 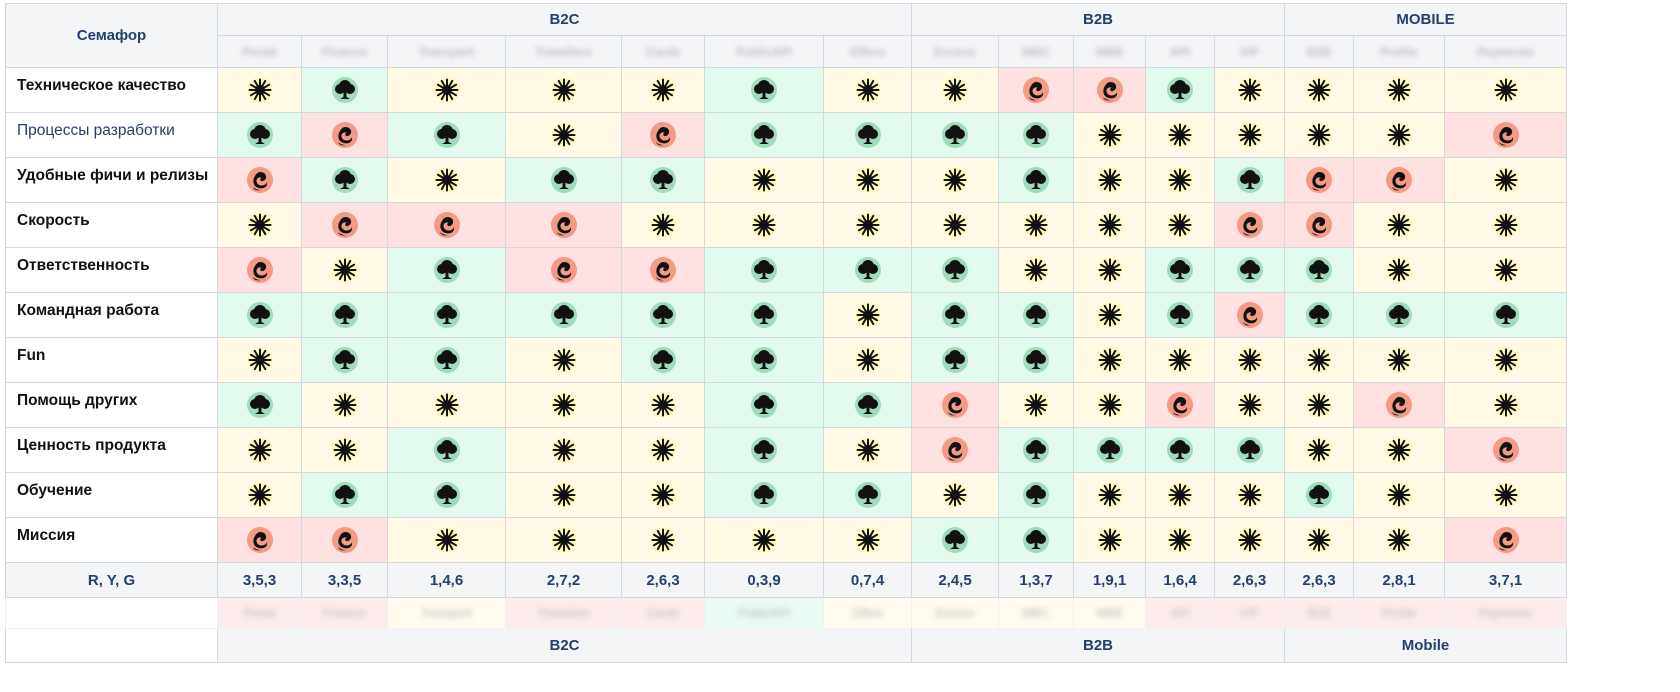 I want to click on metric-label-link: Процессы разработки, so click(x=111, y=135).